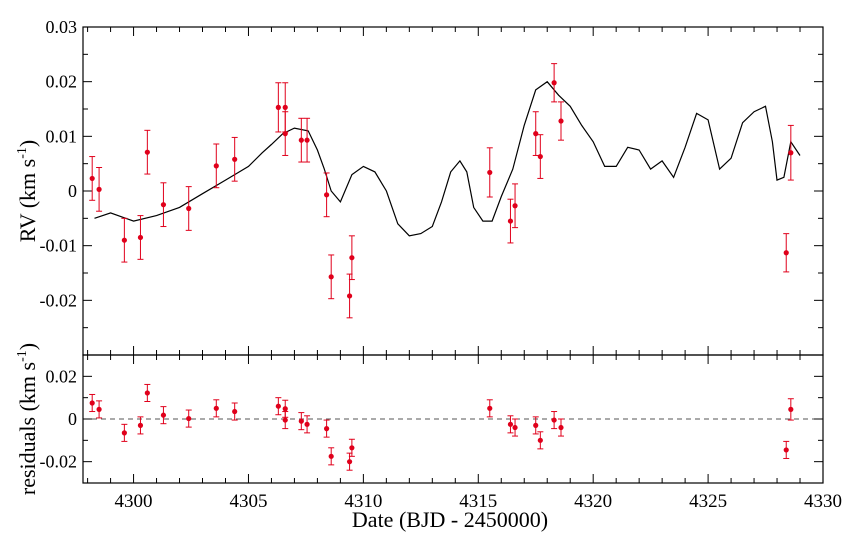  I want to click on residuals-y-tick-label: 0.02, so click(62, 376).